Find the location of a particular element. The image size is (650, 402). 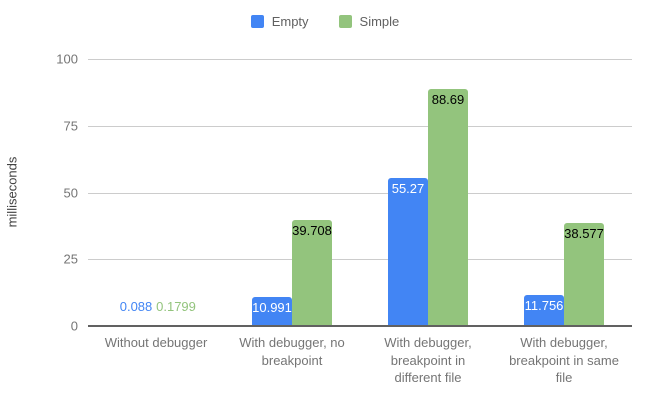

bar-empty-3: 11.756 is located at coordinates (544, 310).